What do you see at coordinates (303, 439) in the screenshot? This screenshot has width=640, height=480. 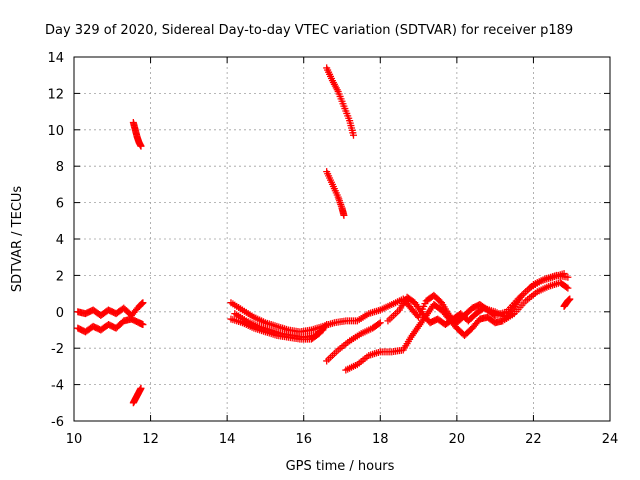 I see `x-tick-label: 16` at bounding box center [303, 439].